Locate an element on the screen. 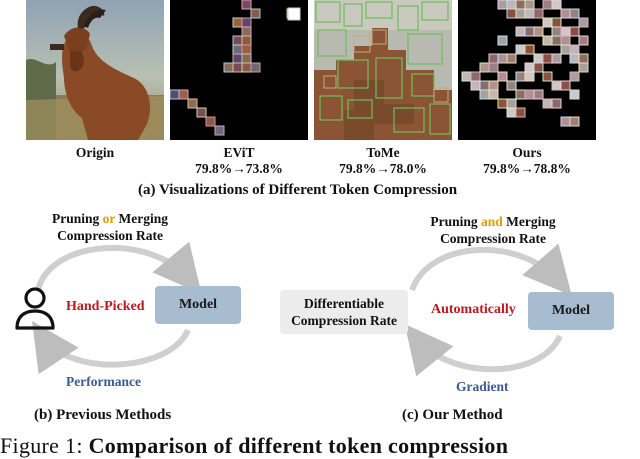 Image resolution: width=640 pixels, height=459 pixels. caption-evit: EViT 79.8%→73.8% is located at coordinates (239, 161).